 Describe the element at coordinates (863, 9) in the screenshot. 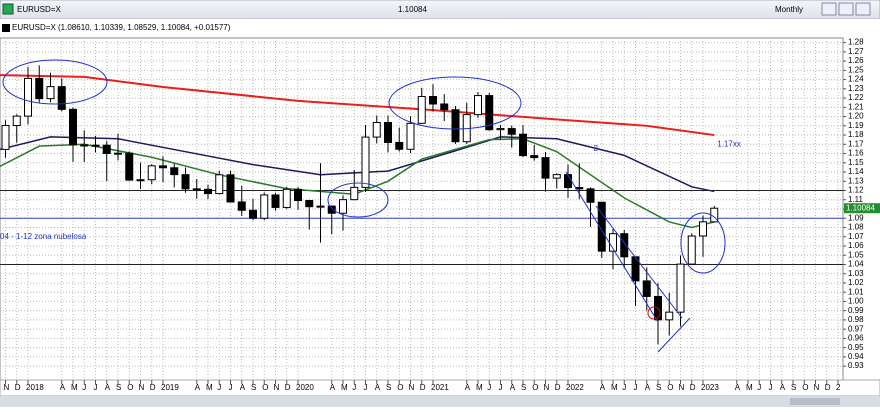

I see `close-button` at that location.